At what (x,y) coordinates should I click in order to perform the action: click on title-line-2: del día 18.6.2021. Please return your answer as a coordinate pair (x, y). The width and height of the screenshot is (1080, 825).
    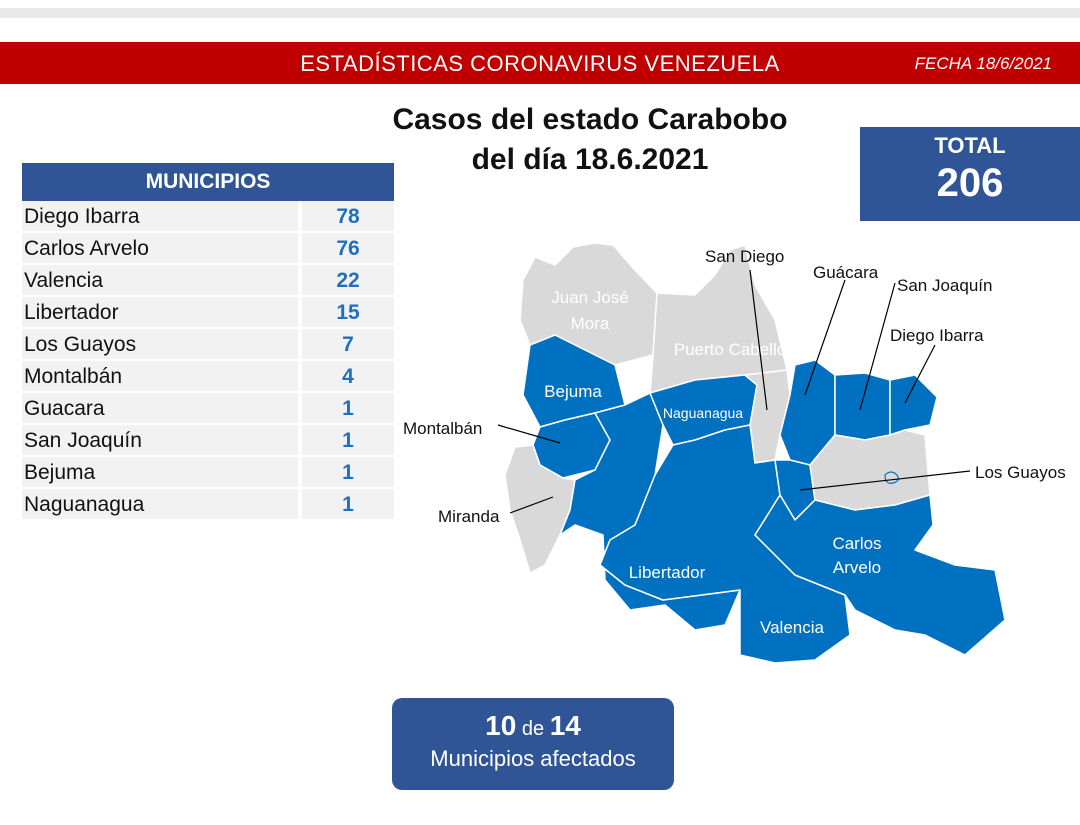
    Looking at the image, I should click on (590, 159).